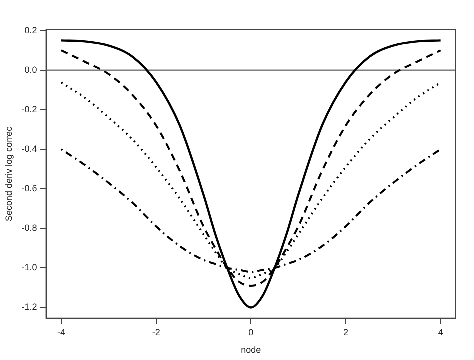  Describe the element at coordinates (156, 332) in the screenshot. I see `x-tick-label: -2` at that location.